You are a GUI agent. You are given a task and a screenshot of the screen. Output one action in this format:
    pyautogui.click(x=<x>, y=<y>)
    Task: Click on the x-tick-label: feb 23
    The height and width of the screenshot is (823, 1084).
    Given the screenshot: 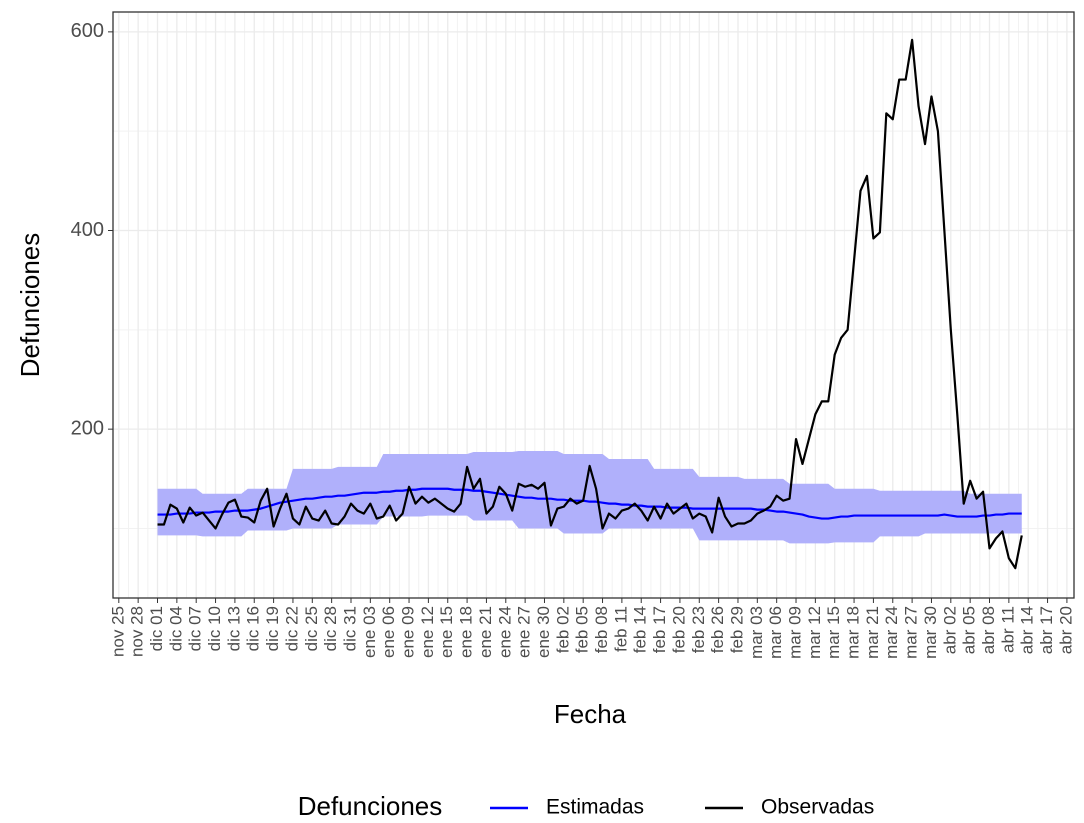 What is the action you would take?
    pyautogui.click(x=698, y=629)
    